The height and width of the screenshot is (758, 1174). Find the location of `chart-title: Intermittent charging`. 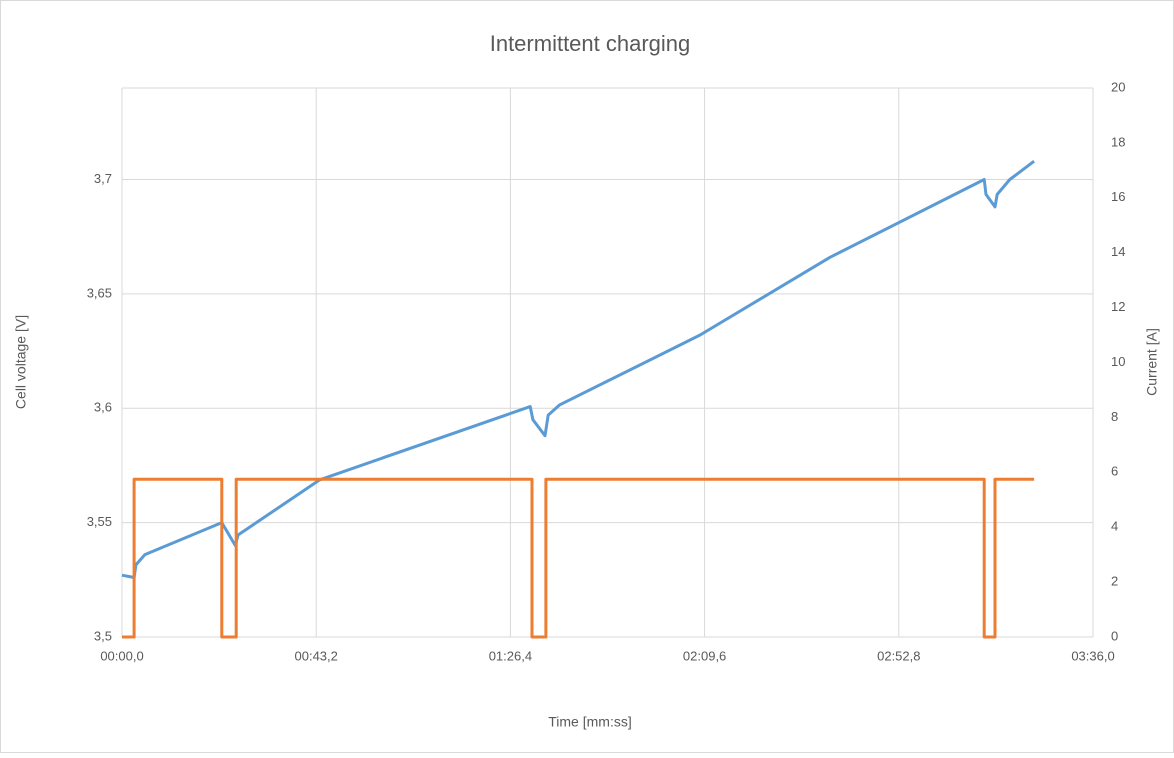

chart-title: Intermittent charging is located at coordinates (590, 43).